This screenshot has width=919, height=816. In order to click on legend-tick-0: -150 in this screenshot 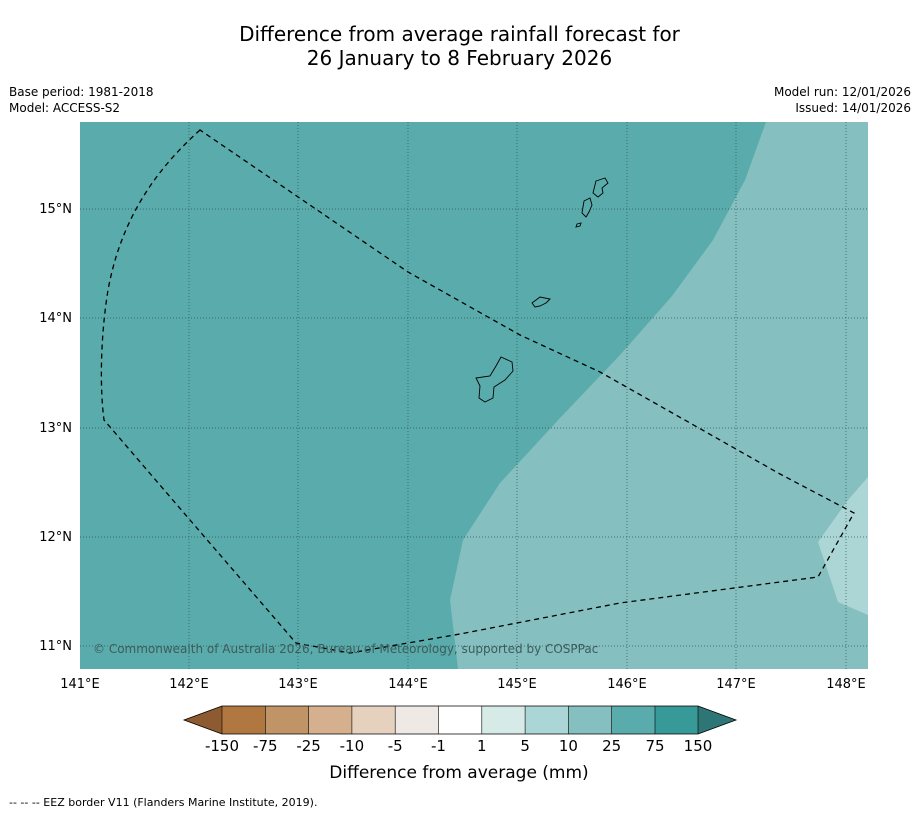, I will do `click(222, 746)`.